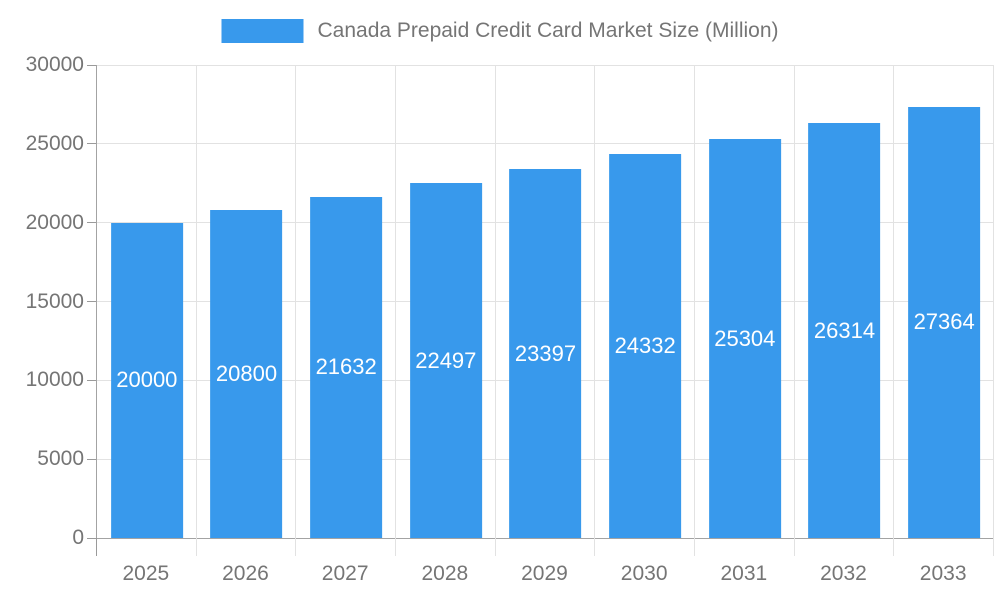 The height and width of the screenshot is (600, 1000). I want to click on bar-2032: 26314, so click(844, 330).